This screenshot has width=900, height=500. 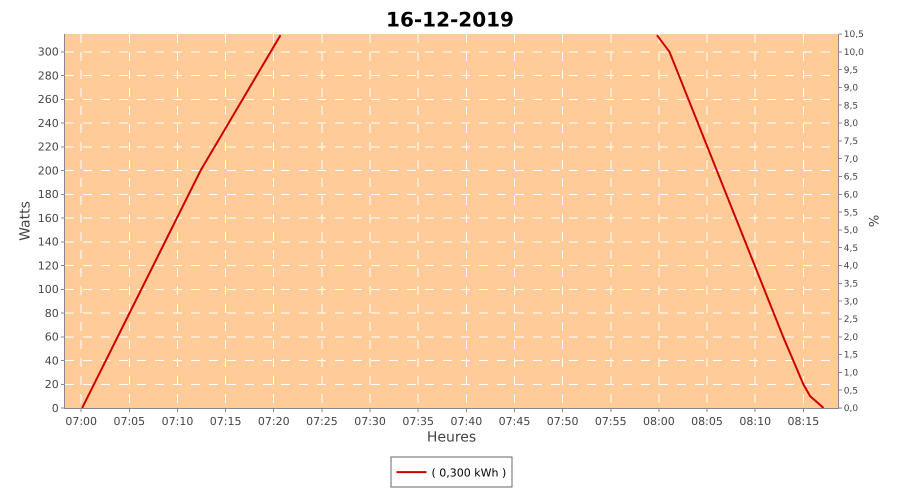 I want to click on x-tick-label: 08:10, so click(x=755, y=421).